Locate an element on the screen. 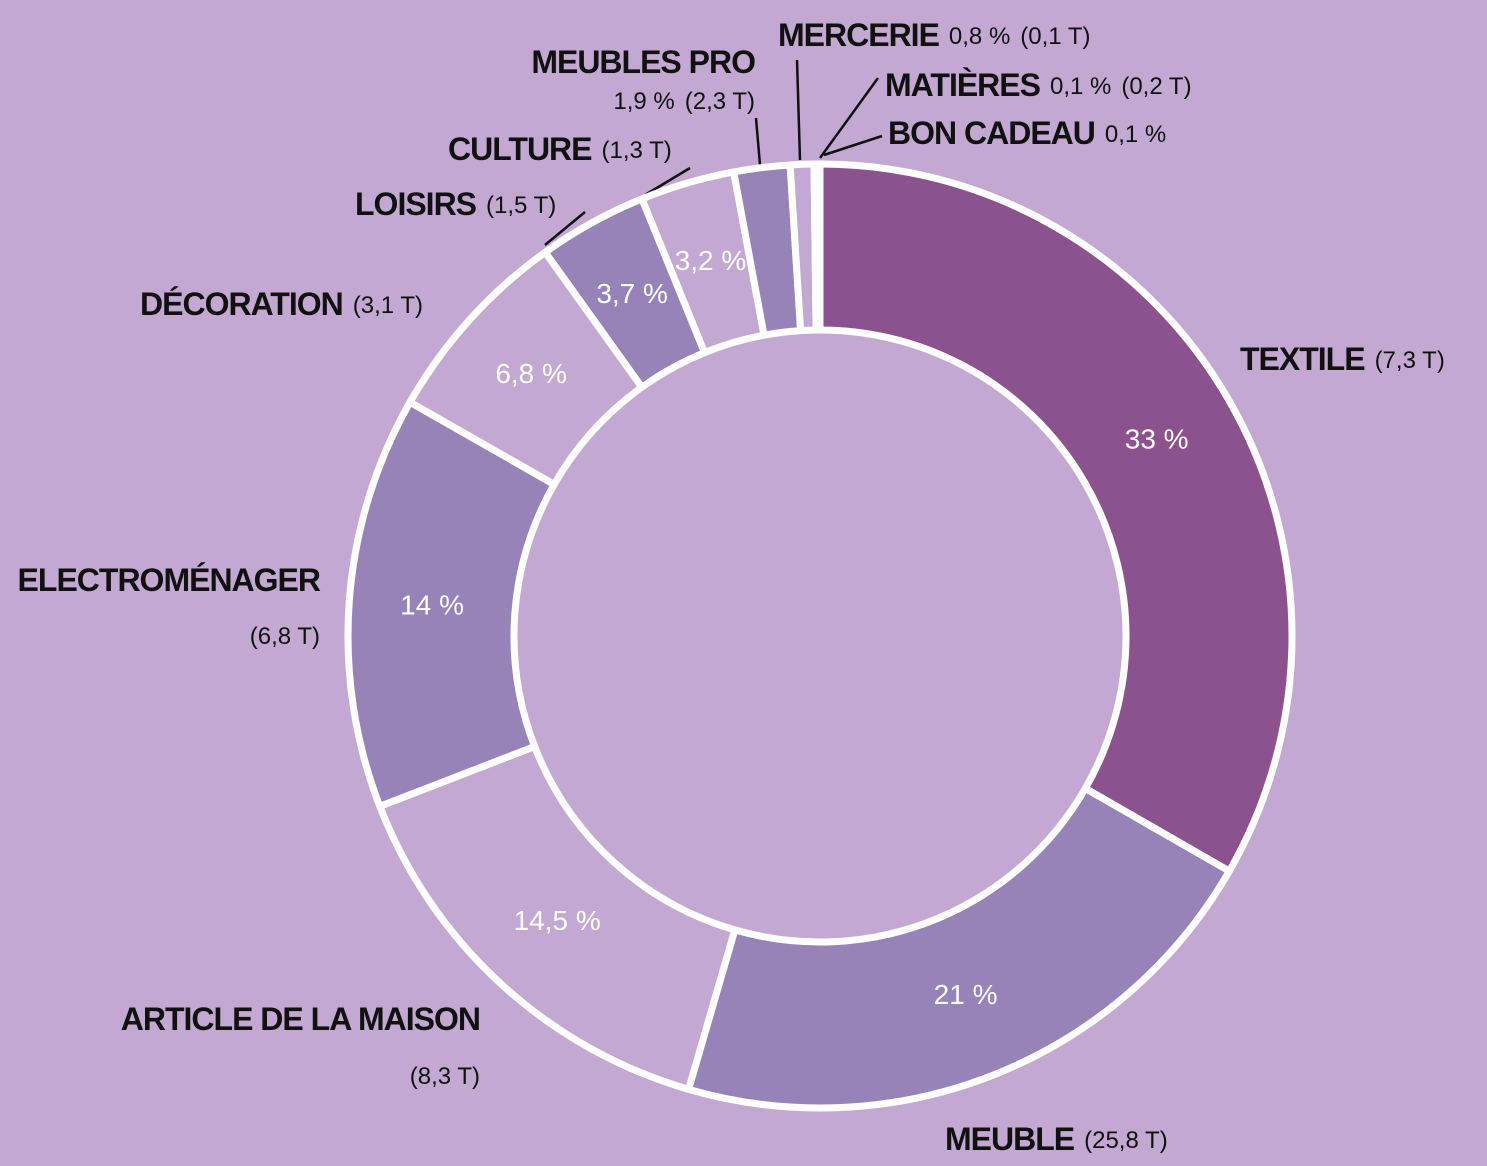 The height and width of the screenshot is (1166, 1487). percent-label: 1,9 % is located at coordinates (643, 101).